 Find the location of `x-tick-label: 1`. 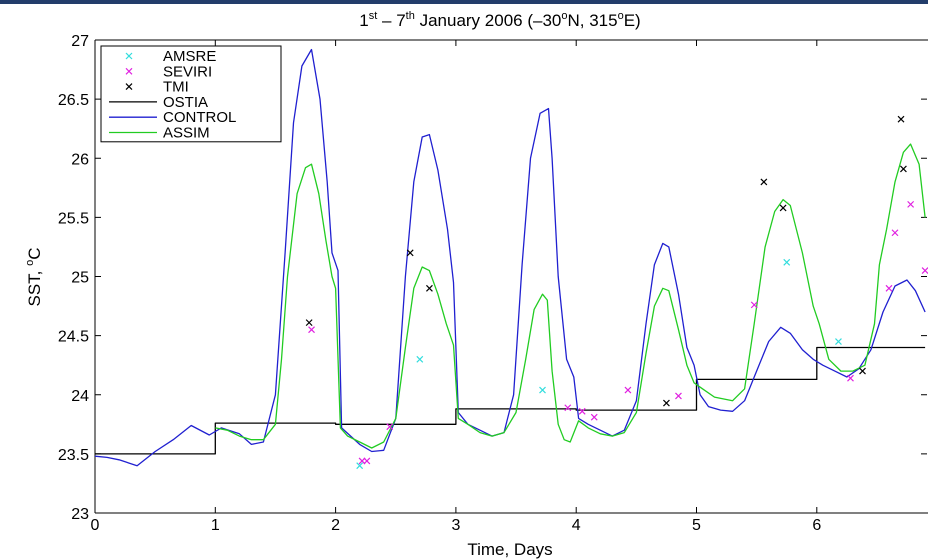

x-tick-label: 1 is located at coordinates (215, 525).